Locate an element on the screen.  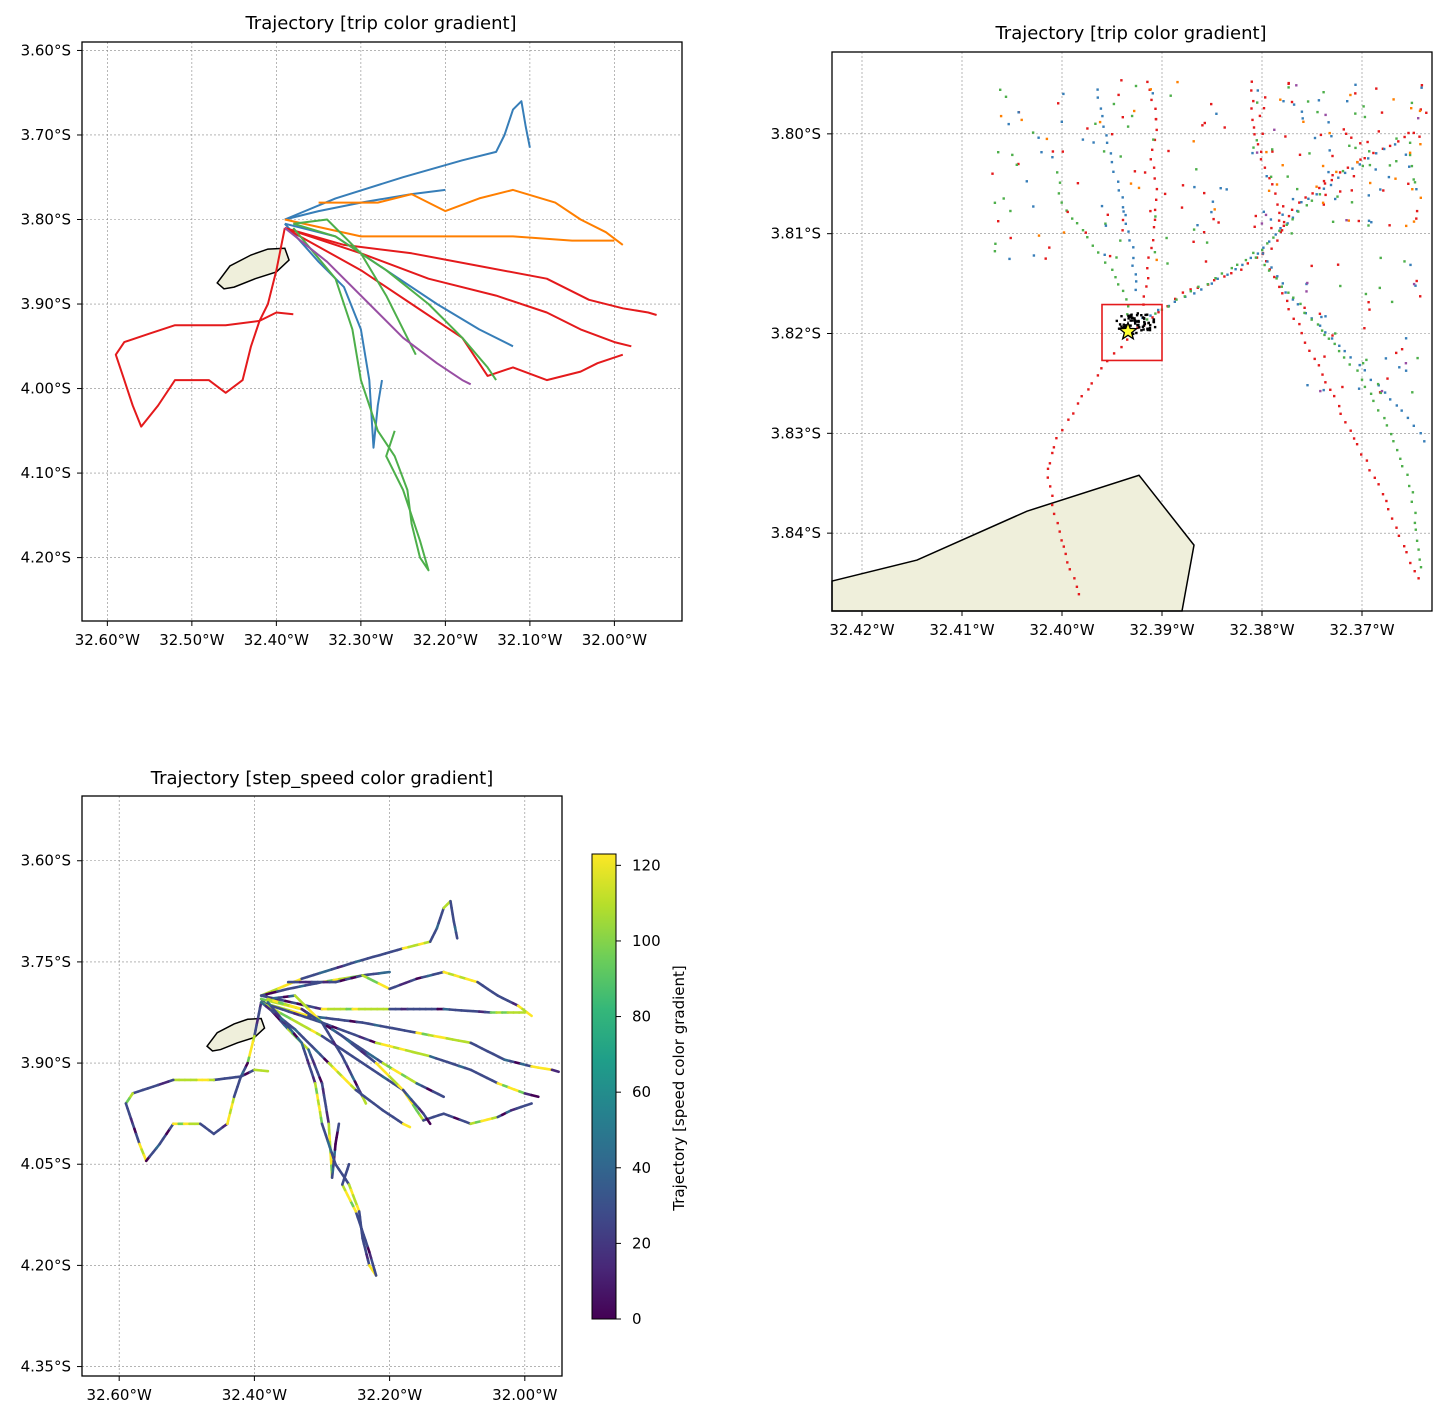
y-tick-label: 3.81°S is located at coordinates (796, 234).